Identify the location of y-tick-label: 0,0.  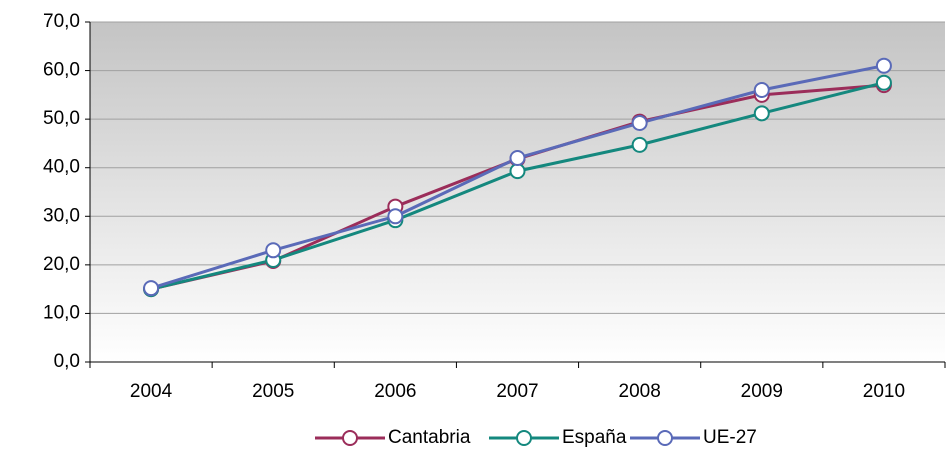
(67, 361).